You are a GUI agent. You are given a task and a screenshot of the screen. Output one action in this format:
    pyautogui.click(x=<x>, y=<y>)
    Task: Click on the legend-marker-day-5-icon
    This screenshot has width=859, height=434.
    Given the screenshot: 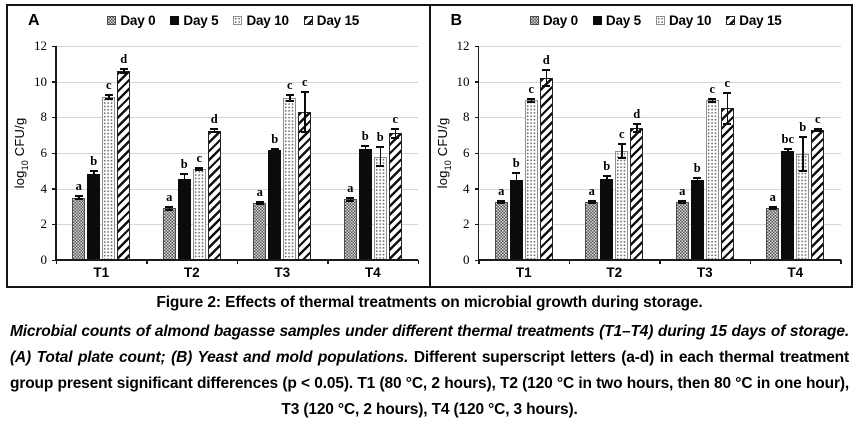 What is the action you would take?
    pyautogui.click(x=175, y=20)
    